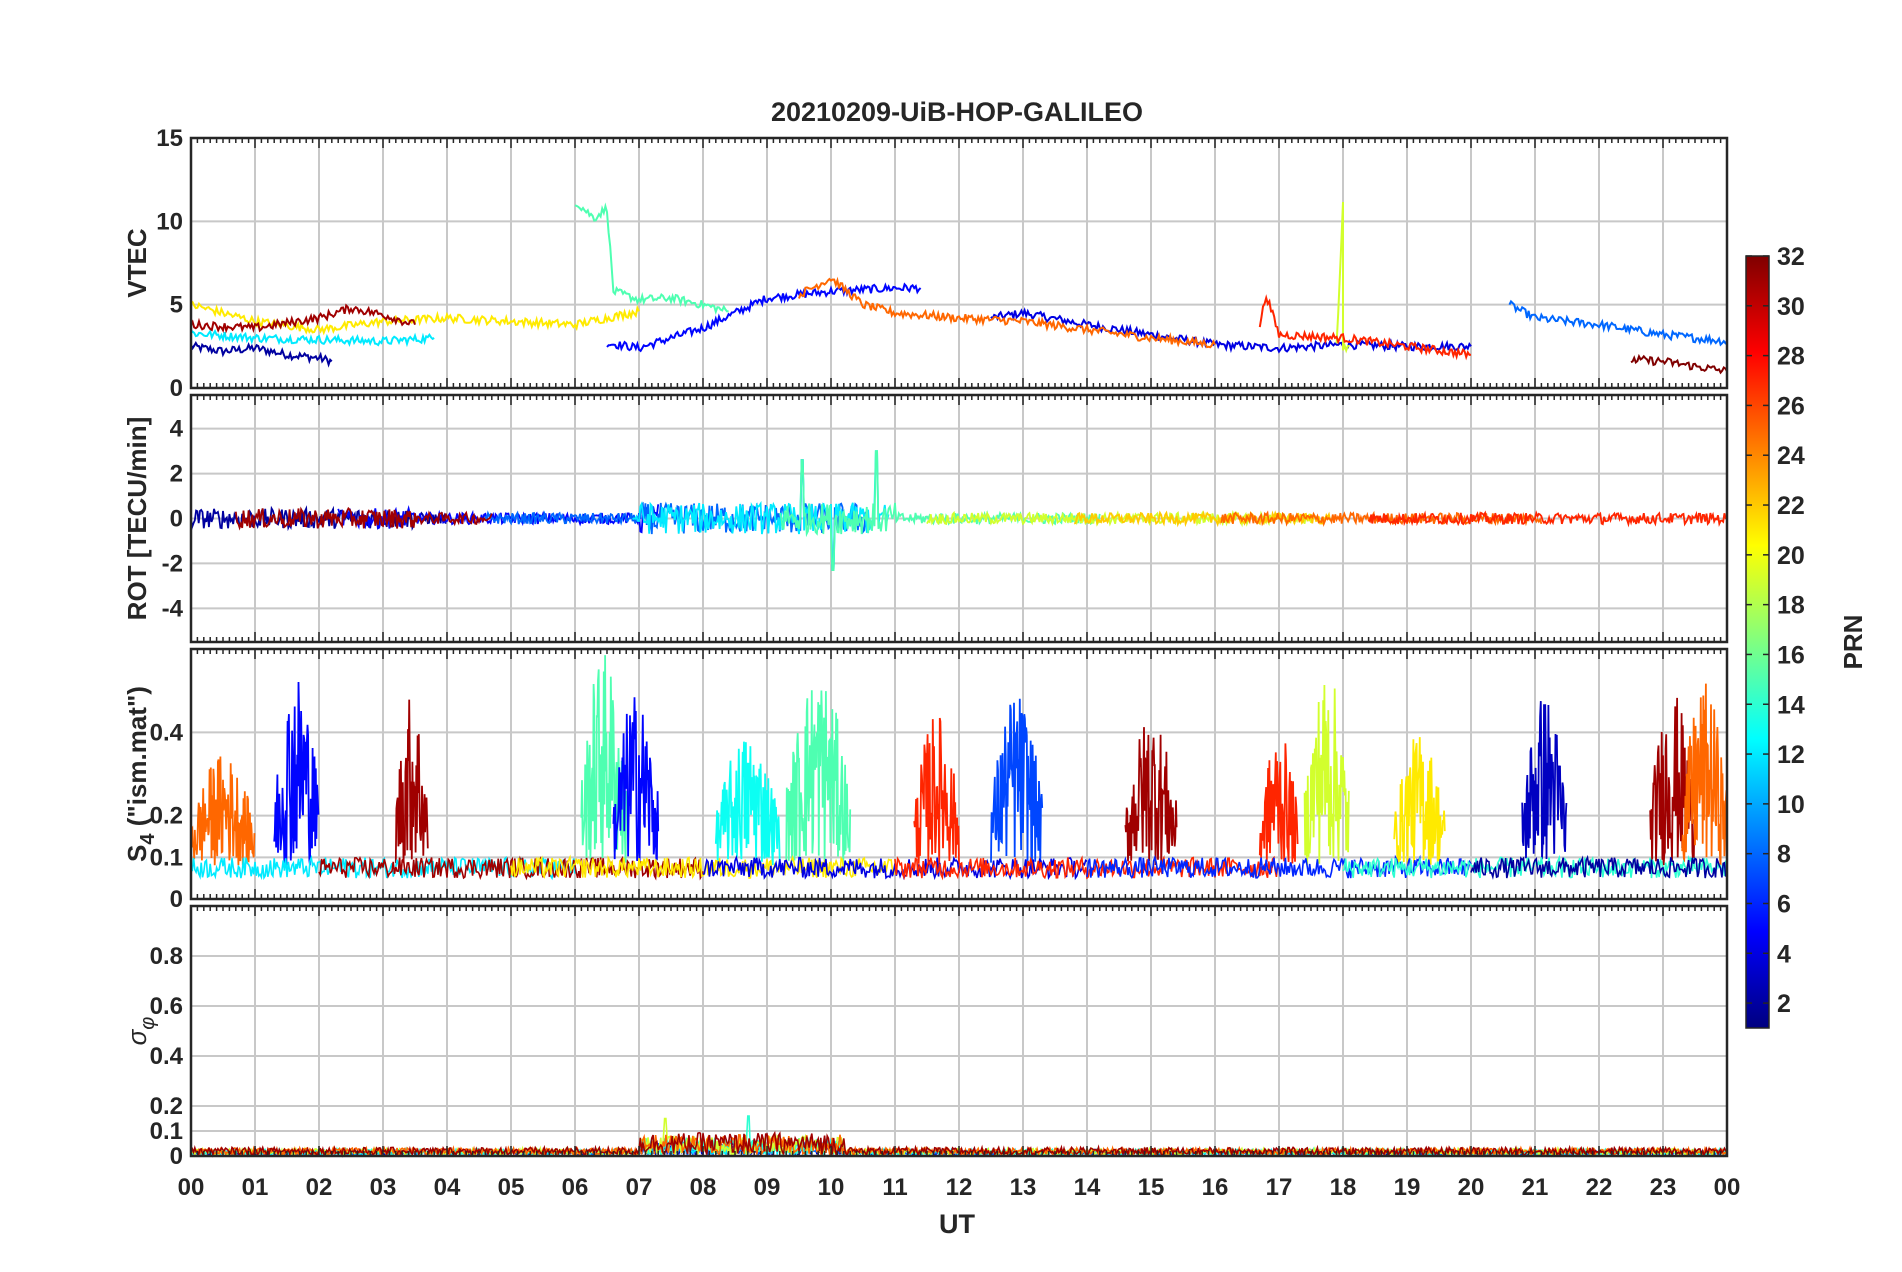 The width and height of the screenshot is (1902, 1272). What do you see at coordinates (319, 1187) in the screenshot?
I see `x-tick-label: 02` at bounding box center [319, 1187].